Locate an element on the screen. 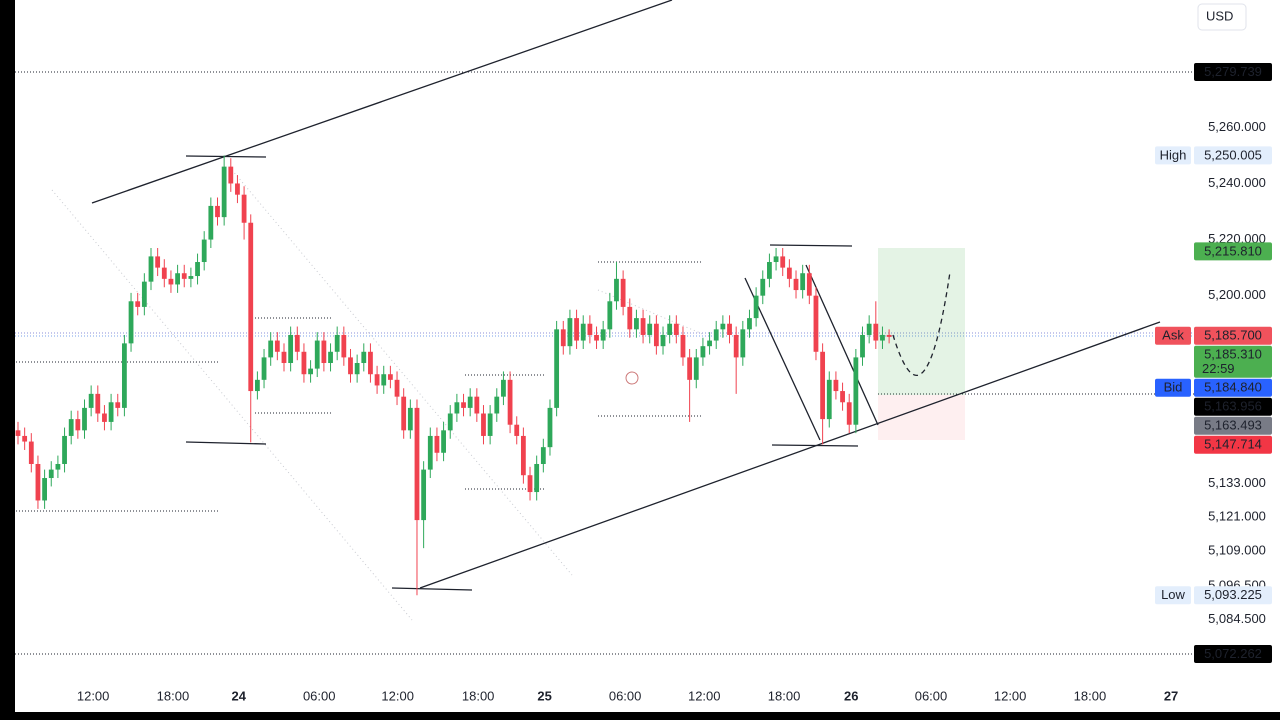  price-tag: Ask is located at coordinates (1173, 335).